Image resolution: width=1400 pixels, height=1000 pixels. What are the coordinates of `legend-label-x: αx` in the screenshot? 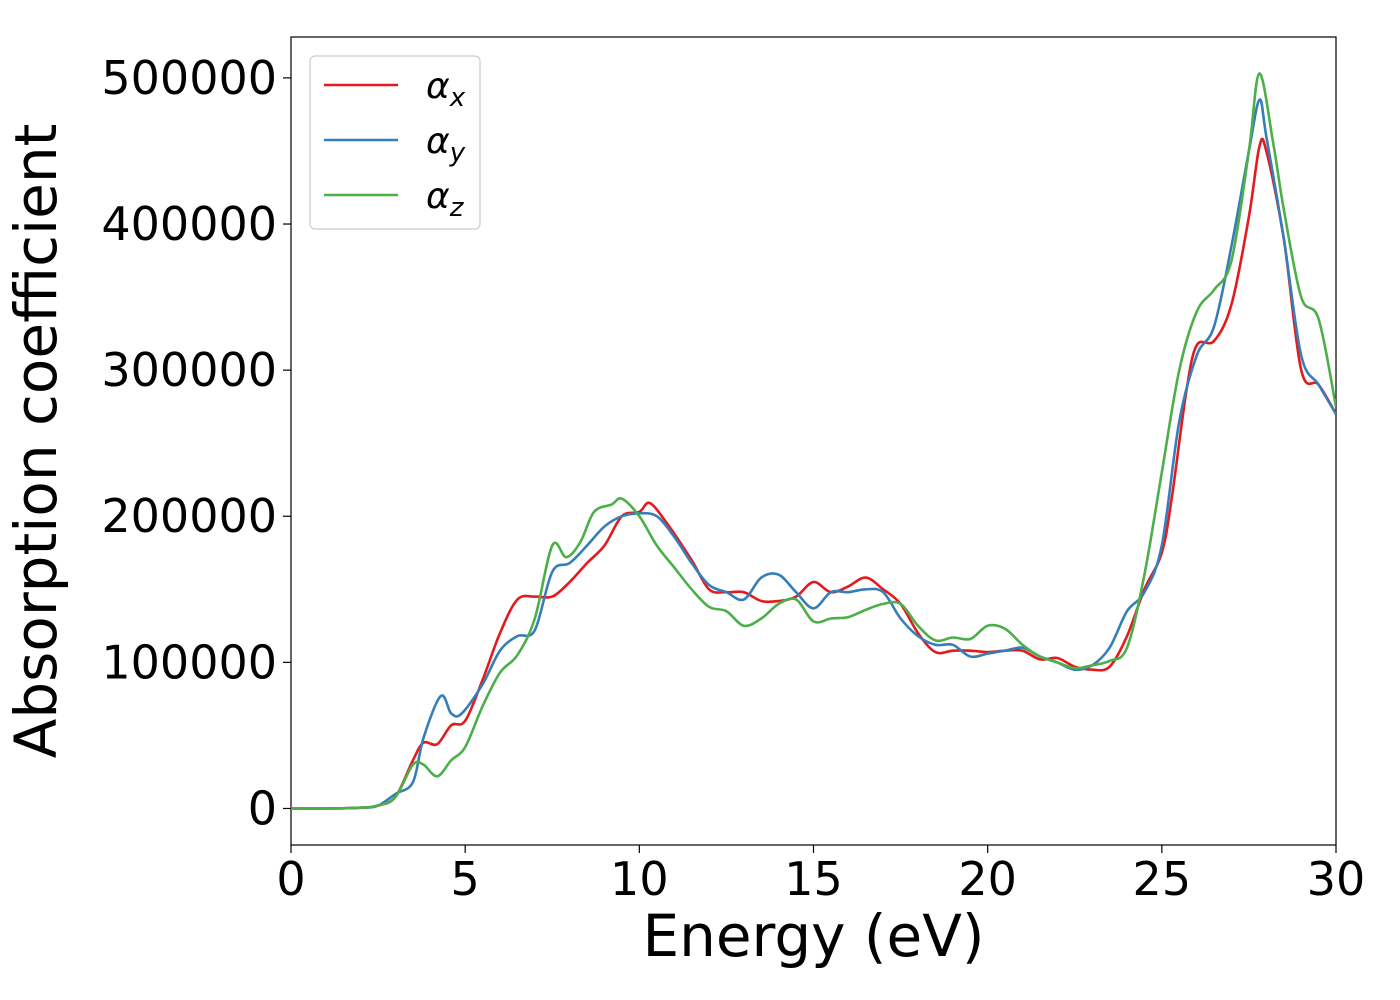 It's located at (446, 89).